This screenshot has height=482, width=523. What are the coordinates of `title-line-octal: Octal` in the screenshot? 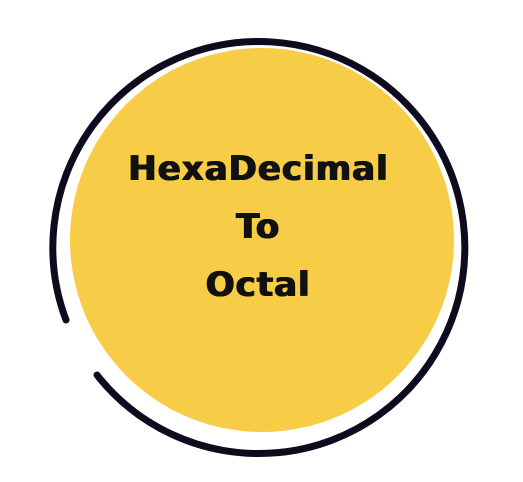 It's located at (258, 285).